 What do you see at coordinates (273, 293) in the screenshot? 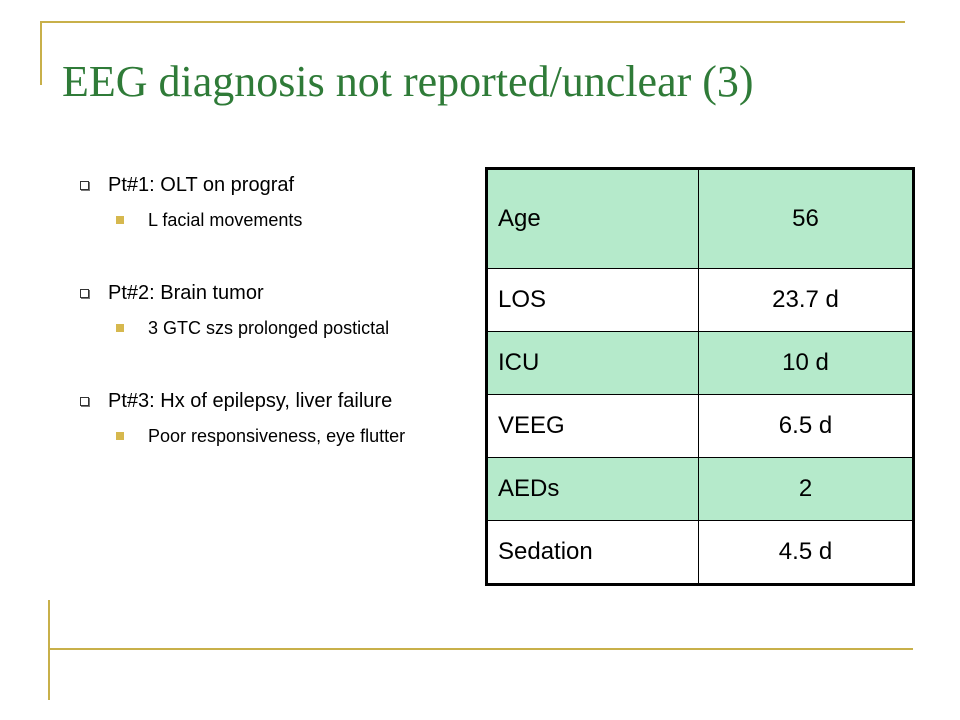
I see `bullet-item-pt2: Pt#2: Brain tumor` at bounding box center [273, 293].